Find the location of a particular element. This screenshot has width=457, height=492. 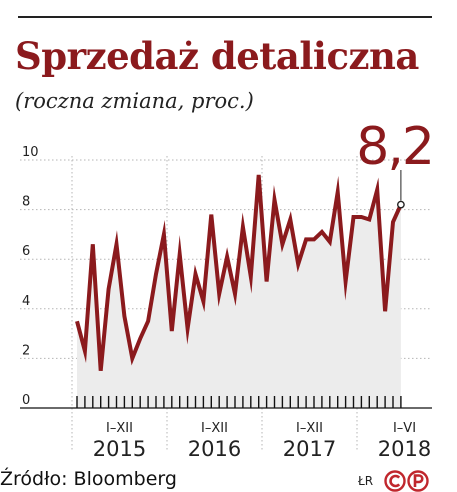

publisher-logo is located at coordinates (406, 481).